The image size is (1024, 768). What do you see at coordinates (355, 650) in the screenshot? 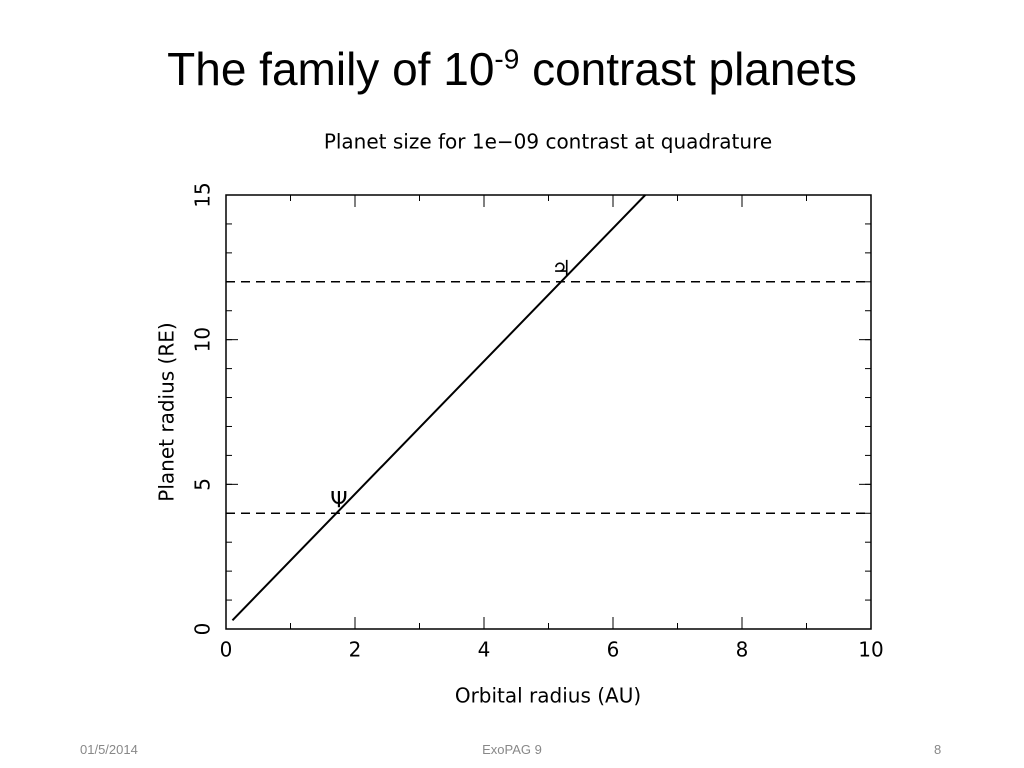
I see `x-tick-label: 2` at bounding box center [355, 650].